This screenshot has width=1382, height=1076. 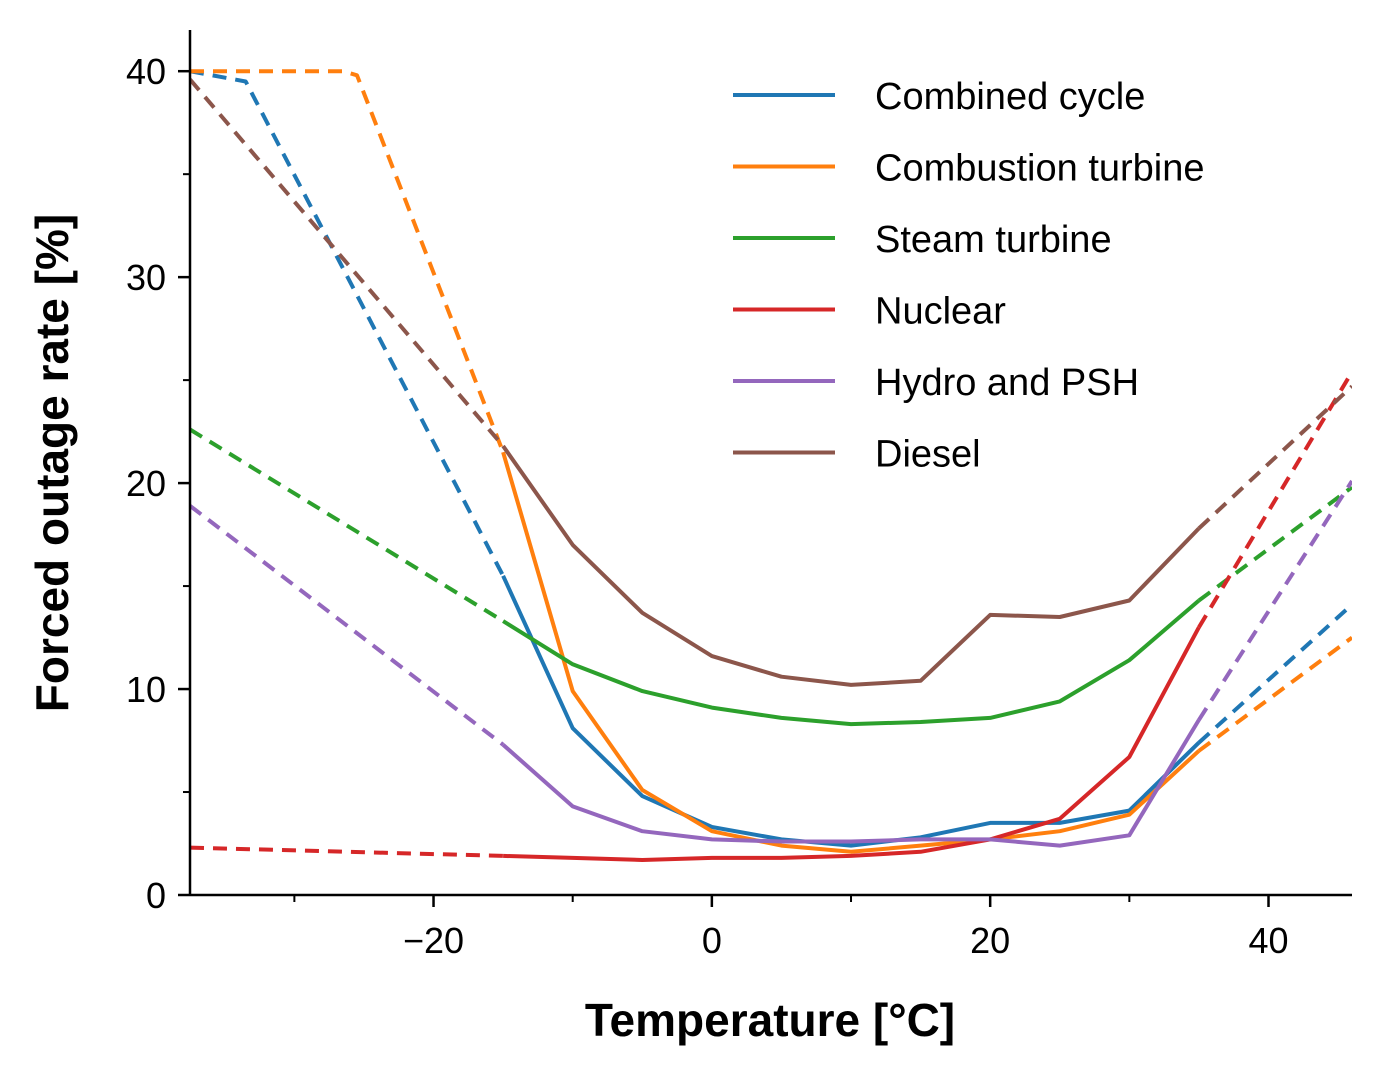 I want to click on legend-label: Steam turbine, so click(x=993, y=240).